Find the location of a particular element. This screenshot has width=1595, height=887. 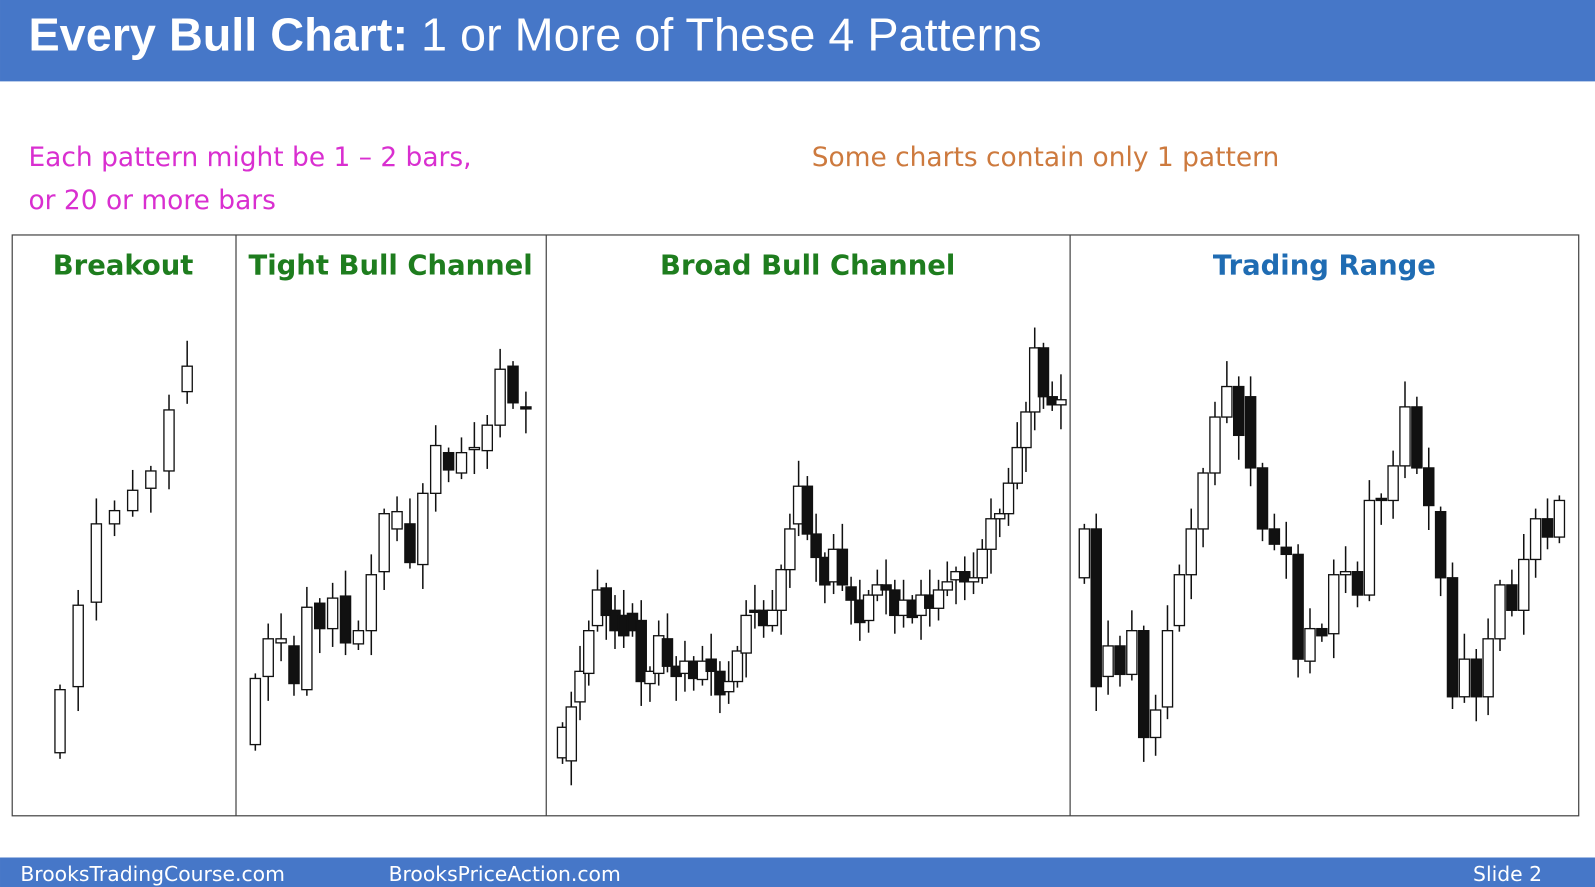

note: Some charts contain only 1 pattern is located at coordinates (1046, 157).